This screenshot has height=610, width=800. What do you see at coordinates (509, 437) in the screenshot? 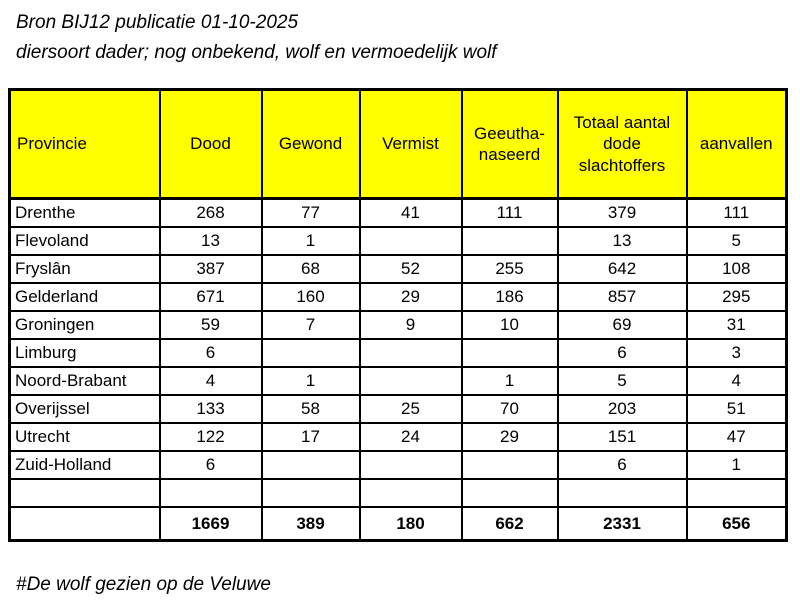
I see `value-cell: 29` at bounding box center [509, 437].